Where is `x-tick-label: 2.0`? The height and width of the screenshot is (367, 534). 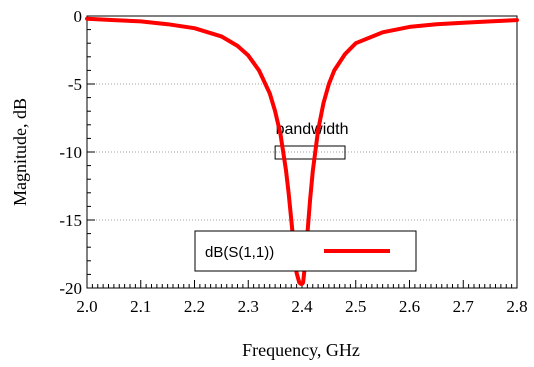 x-tick-label: 2.0 is located at coordinates (86, 306).